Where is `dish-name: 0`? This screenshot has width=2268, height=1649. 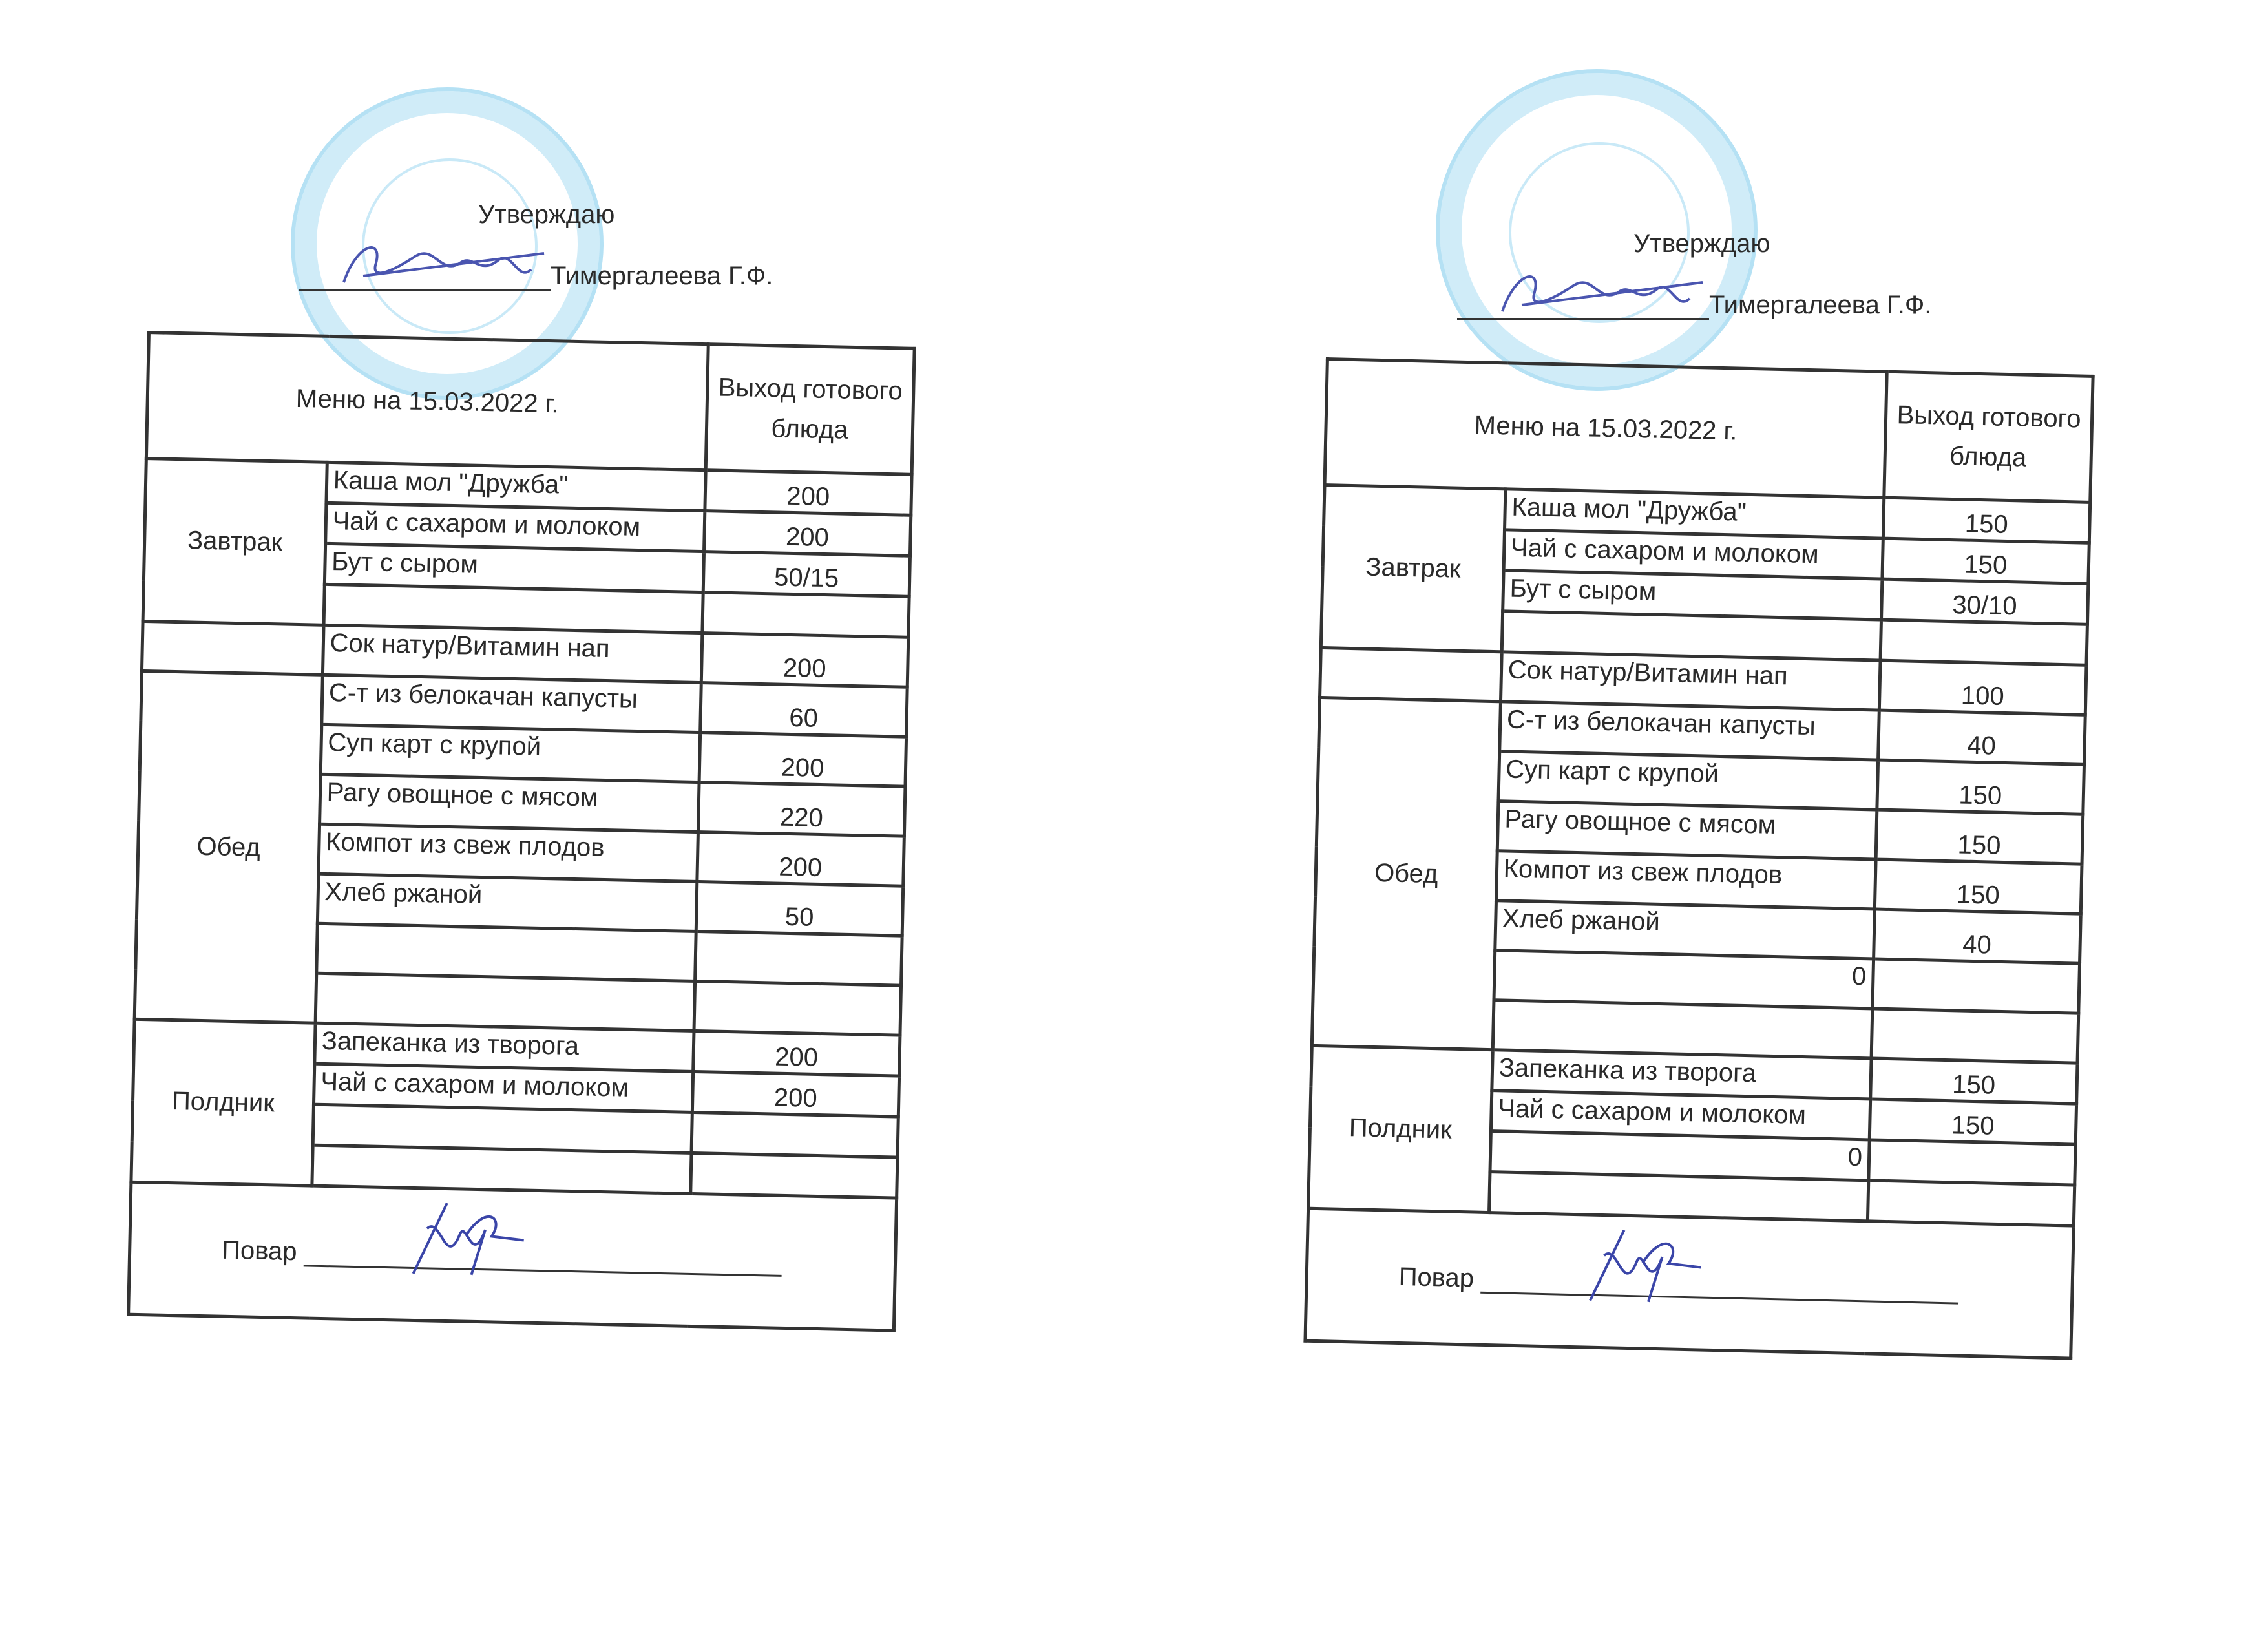 dish-name: 0 is located at coordinates (1684, 979).